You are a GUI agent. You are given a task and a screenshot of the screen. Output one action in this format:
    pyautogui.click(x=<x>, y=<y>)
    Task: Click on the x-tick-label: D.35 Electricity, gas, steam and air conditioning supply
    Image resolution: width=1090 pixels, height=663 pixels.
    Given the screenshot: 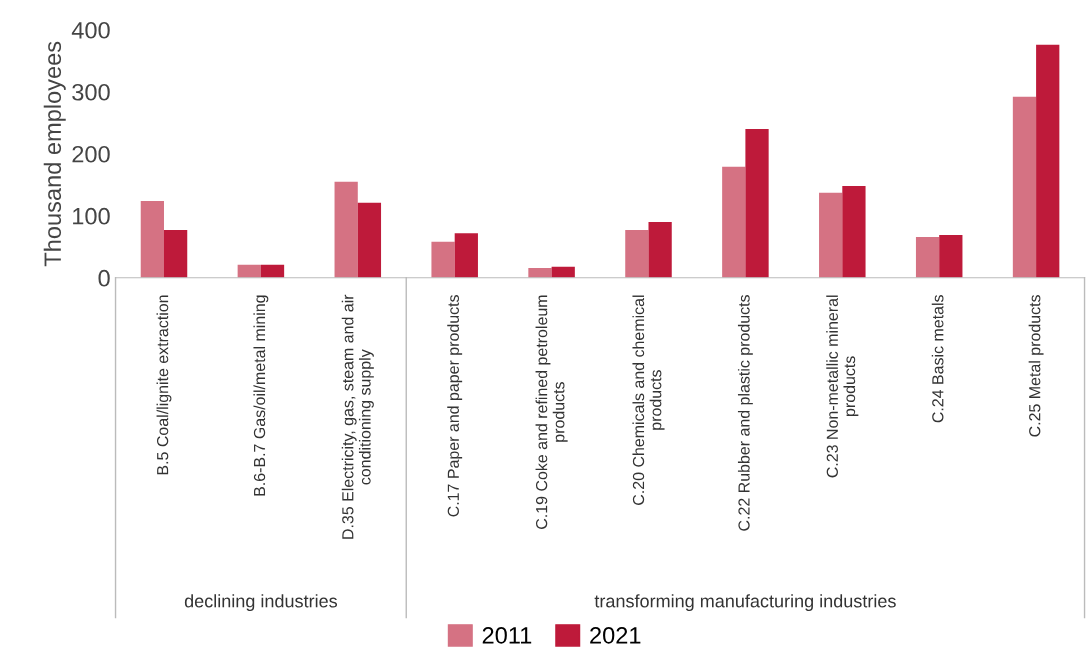 What is the action you would take?
    pyautogui.click(x=357, y=416)
    